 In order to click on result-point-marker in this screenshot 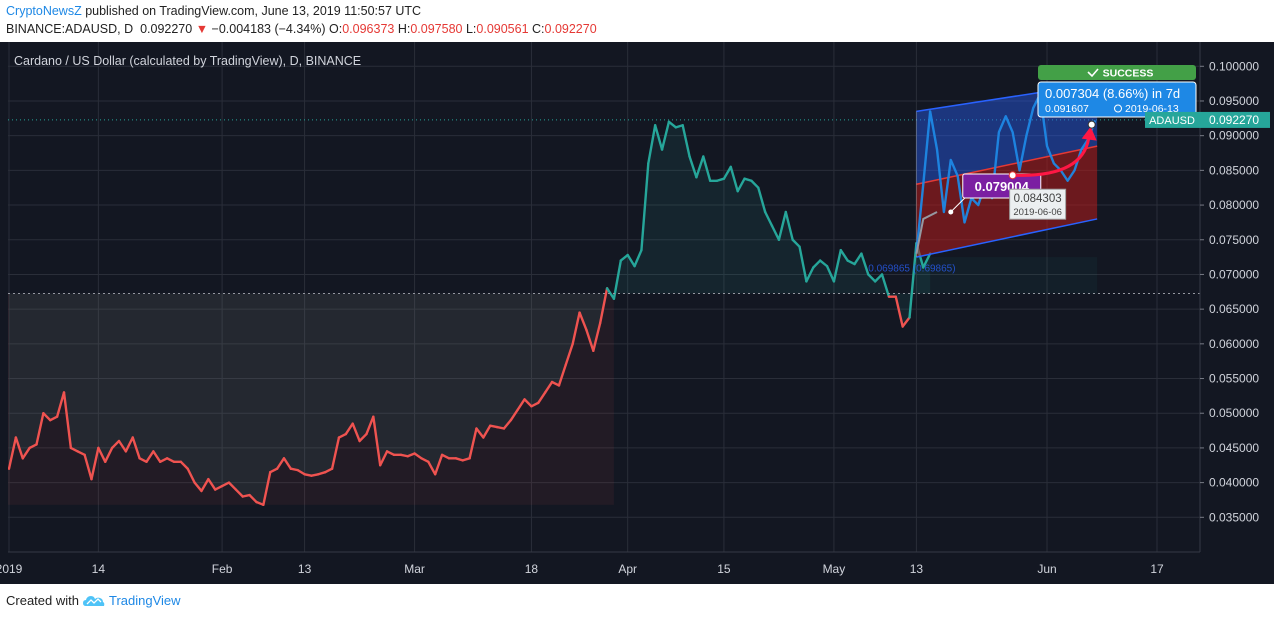, I will do `click(1091, 124)`.